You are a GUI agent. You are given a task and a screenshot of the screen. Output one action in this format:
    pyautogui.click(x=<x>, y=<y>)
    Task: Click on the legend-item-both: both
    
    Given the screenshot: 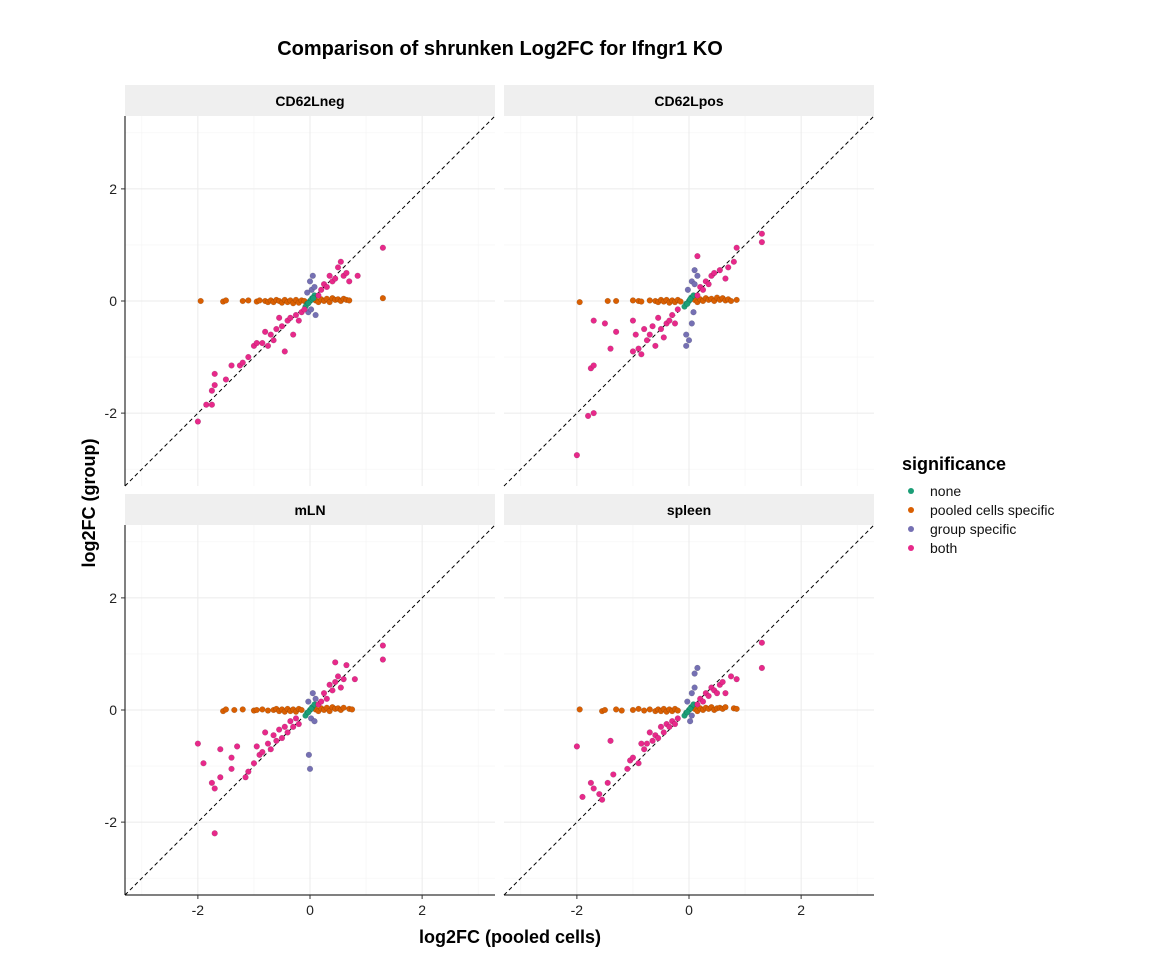 What is the action you would take?
    pyautogui.click(x=932, y=548)
    